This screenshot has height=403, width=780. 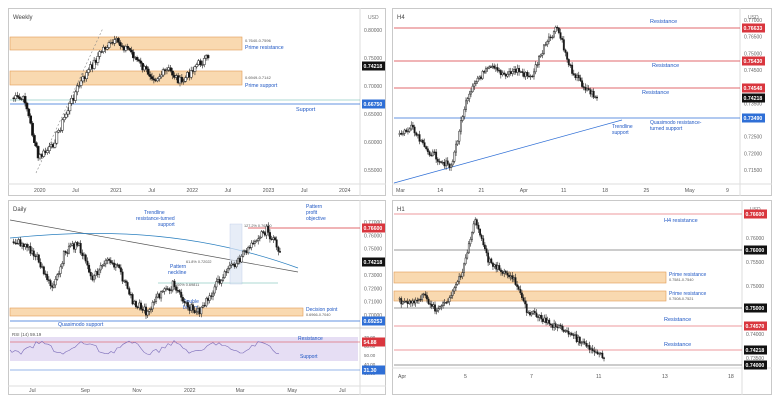 I want to click on h4-x-tick: Mar, so click(x=400, y=191).